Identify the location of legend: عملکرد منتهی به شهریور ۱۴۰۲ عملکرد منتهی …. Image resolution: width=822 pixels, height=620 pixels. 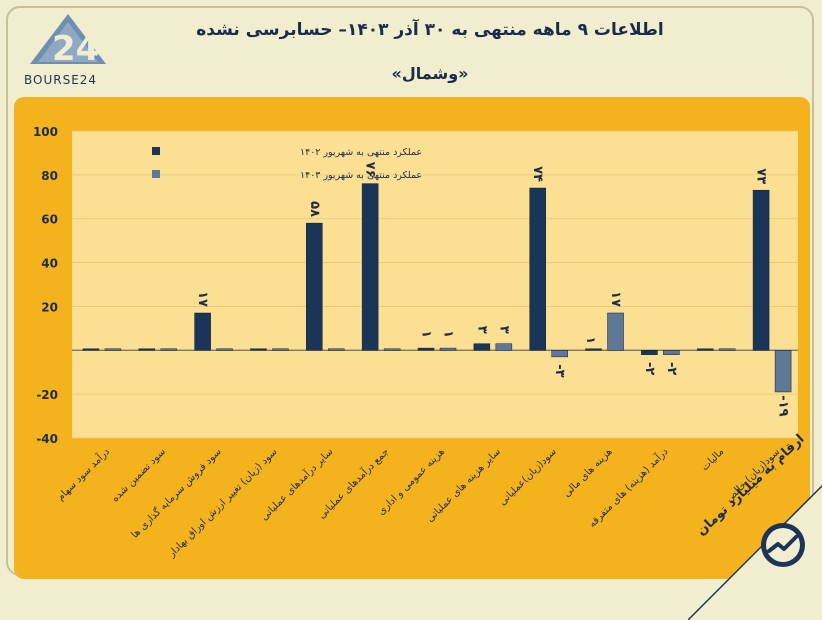
(287, 164).